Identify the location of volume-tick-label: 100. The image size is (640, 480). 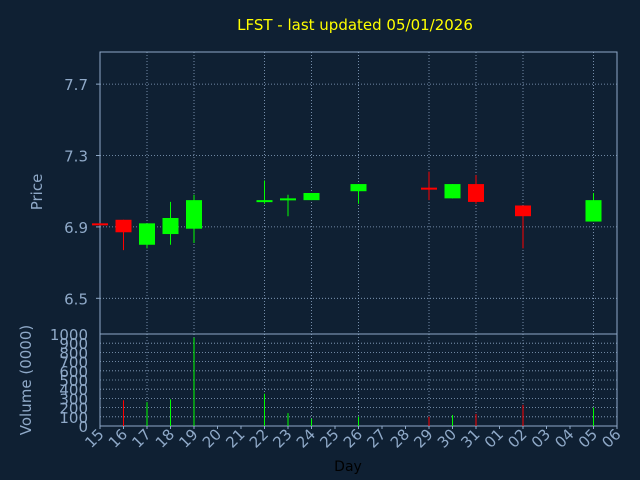
(73, 418).